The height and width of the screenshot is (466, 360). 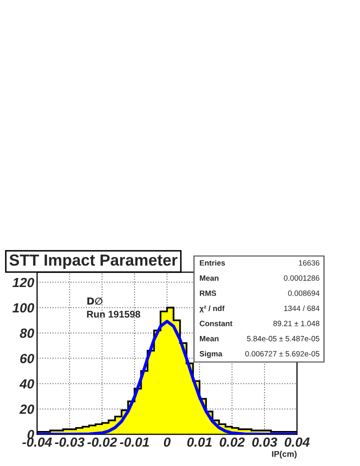 I want to click on x-tick-label: 0.04, so click(x=297, y=442).